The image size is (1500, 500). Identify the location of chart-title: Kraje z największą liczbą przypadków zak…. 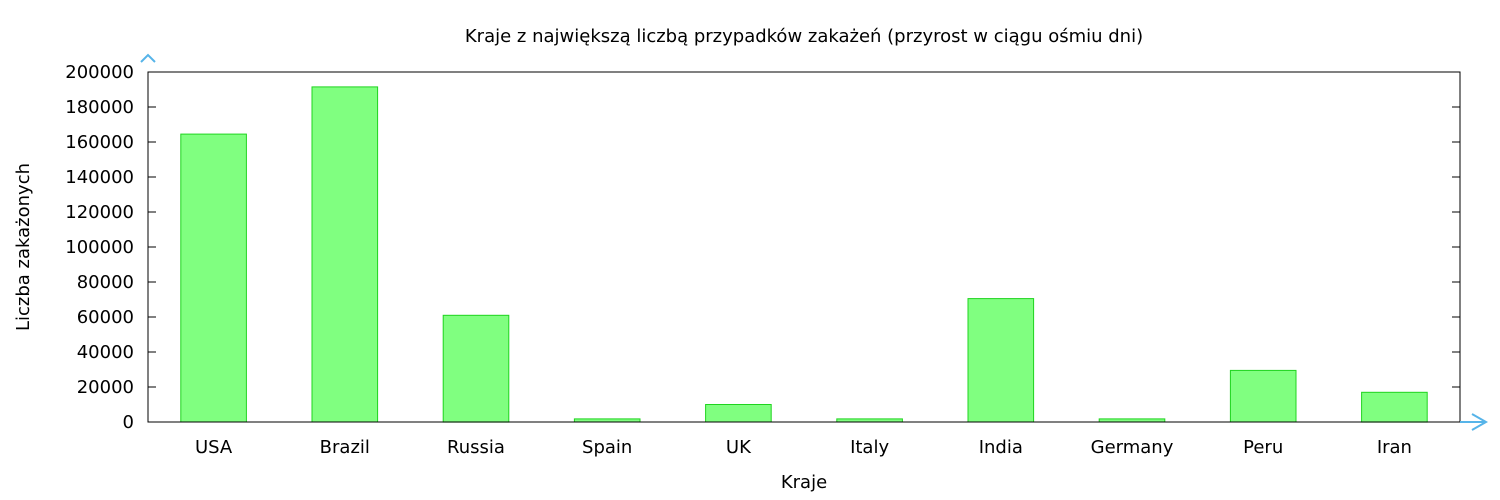
(804, 36).